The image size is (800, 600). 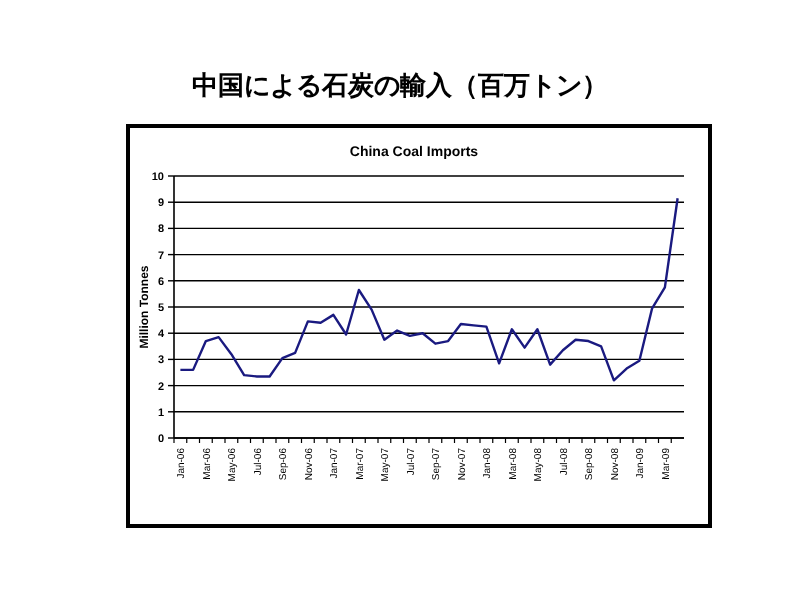 What do you see at coordinates (400, 85) in the screenshot?
I see `chart-title: 中国による石炭の輸入（百万トン）` at bounding box center [400, 85].